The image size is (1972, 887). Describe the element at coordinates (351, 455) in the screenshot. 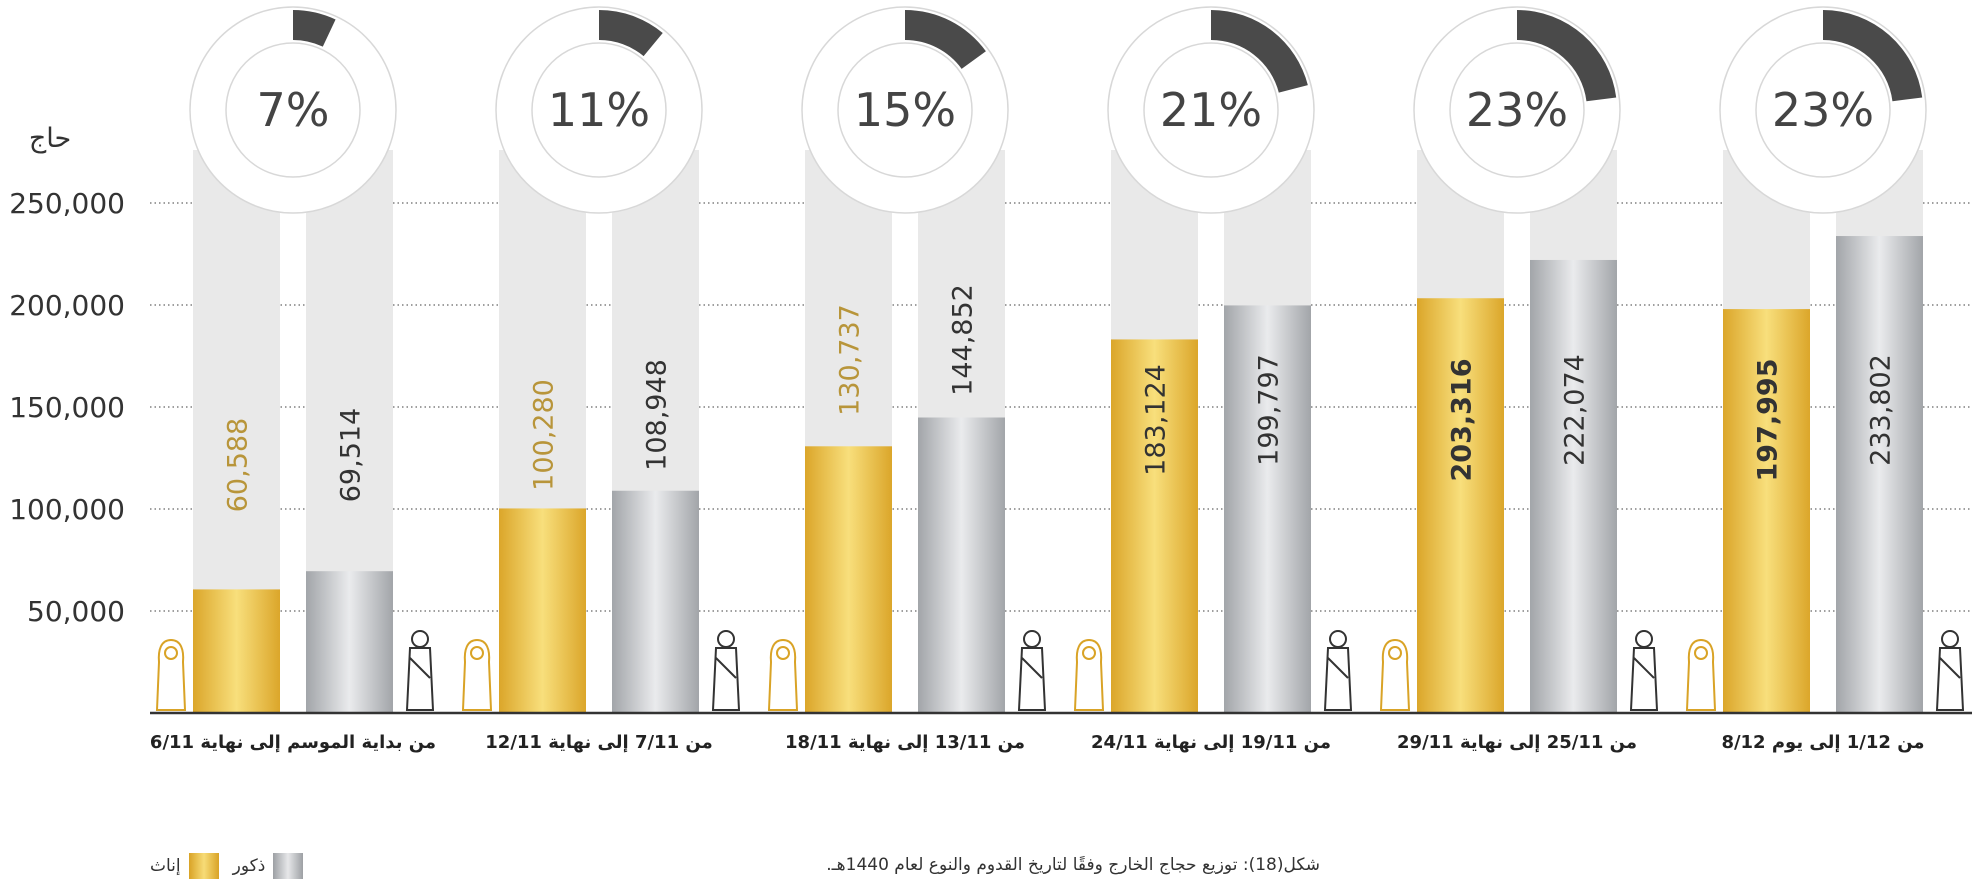

I see `data-label-male: 69,514` at that location.